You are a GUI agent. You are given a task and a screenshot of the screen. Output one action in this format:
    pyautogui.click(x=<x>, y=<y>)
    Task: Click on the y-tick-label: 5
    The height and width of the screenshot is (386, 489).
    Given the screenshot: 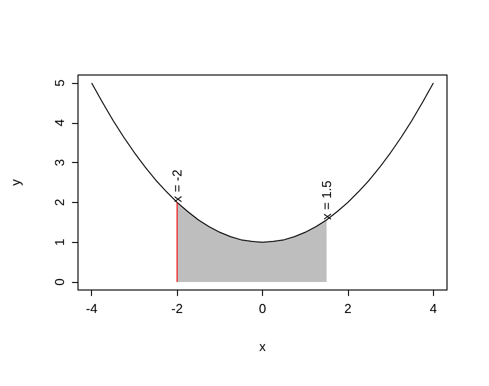 What is the action you would take?
    pyautogui.click(x=59, y=83)
    